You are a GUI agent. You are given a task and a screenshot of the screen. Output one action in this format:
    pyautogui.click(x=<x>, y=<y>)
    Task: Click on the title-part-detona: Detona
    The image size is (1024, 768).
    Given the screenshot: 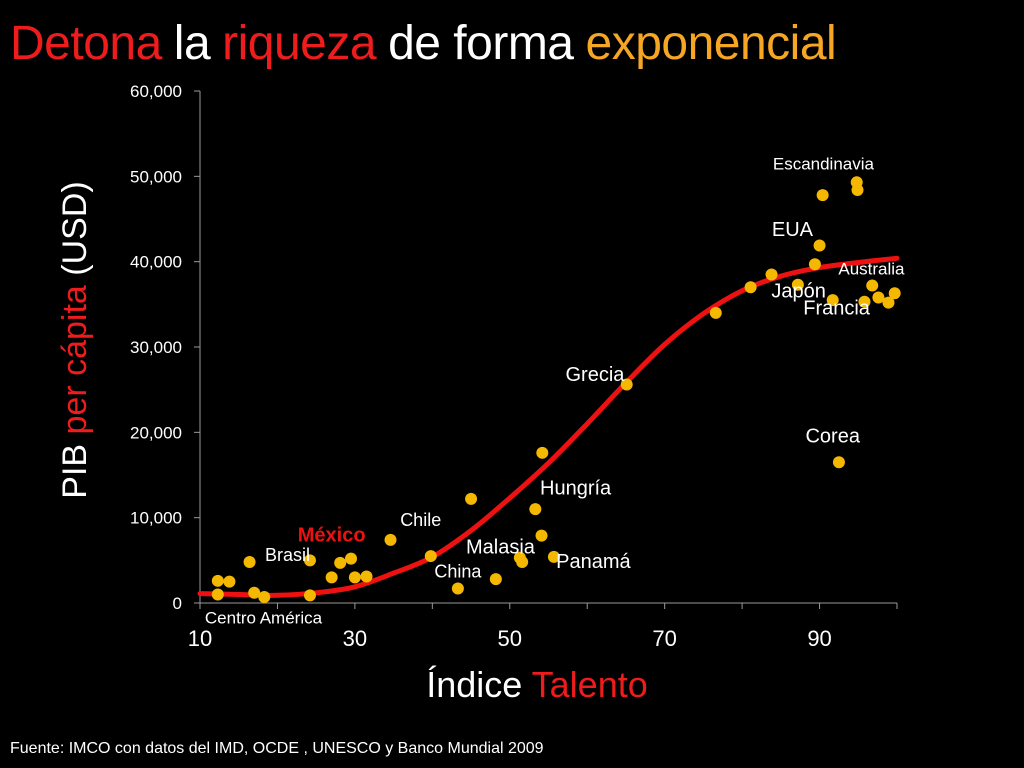 What is the action you would take?
    pyautogui.click(x=86, y=43)
    